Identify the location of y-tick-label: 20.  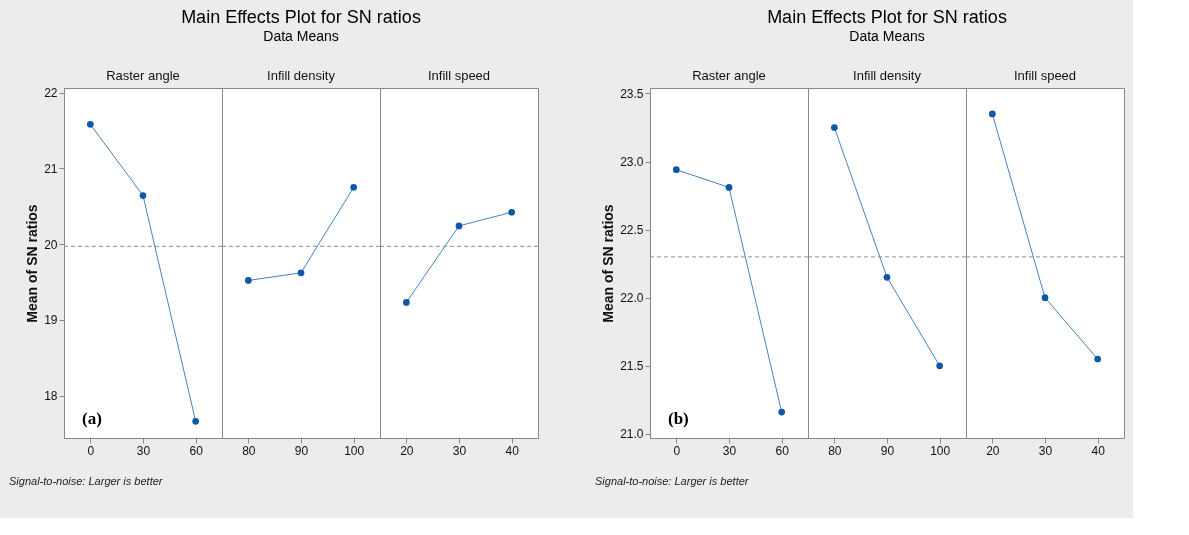
(51, 244).